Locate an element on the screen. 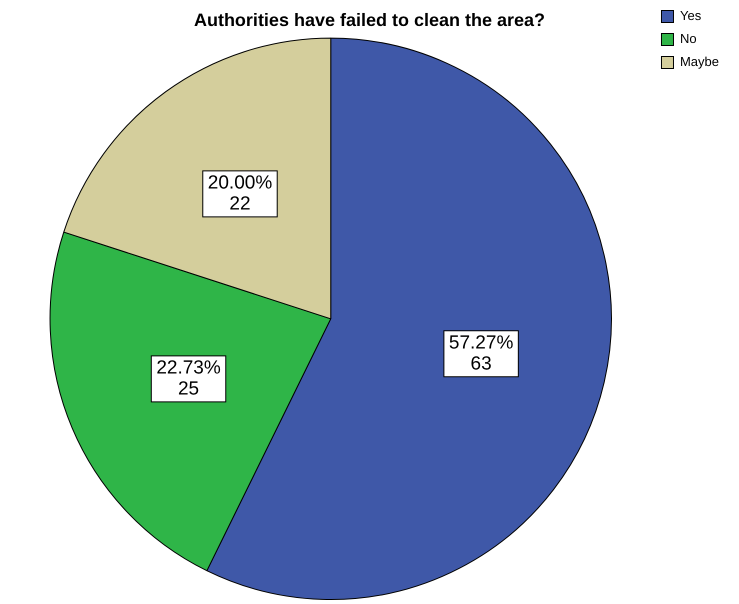 Image resolution: width=739 pixels, height=604 pixels. legend-label: Yes is located at coordinates (691, 16).